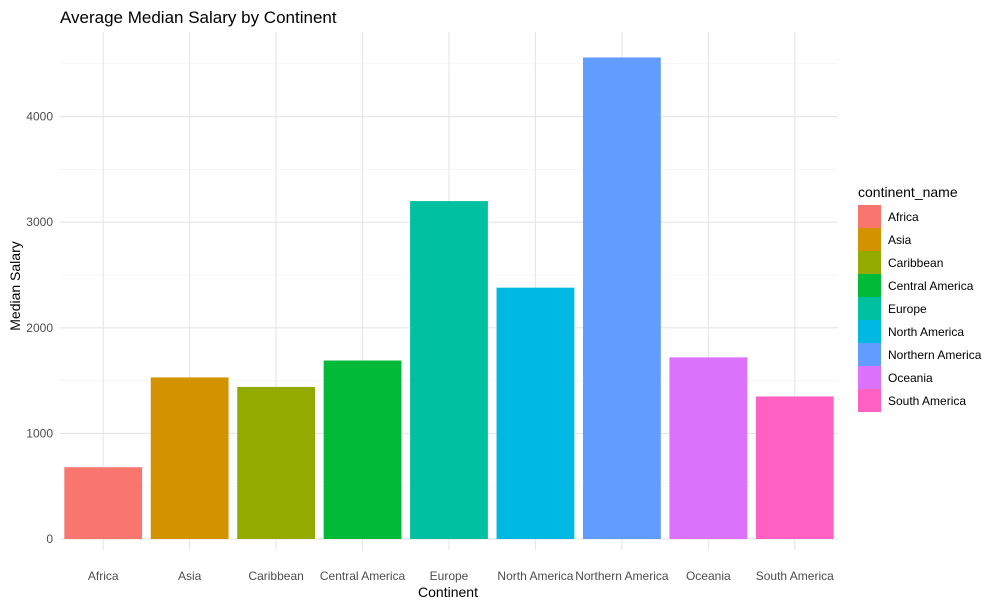  I want to click on y-tick-label: 1000, so click(39, 433).